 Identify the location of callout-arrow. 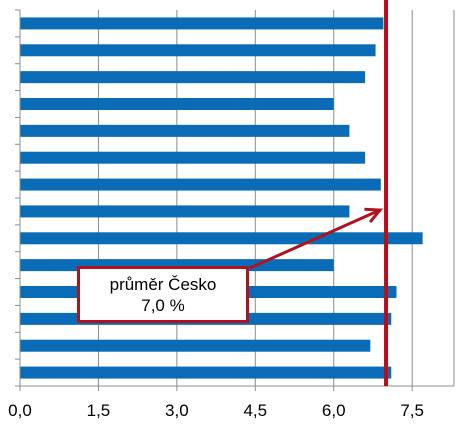
(315, 239).